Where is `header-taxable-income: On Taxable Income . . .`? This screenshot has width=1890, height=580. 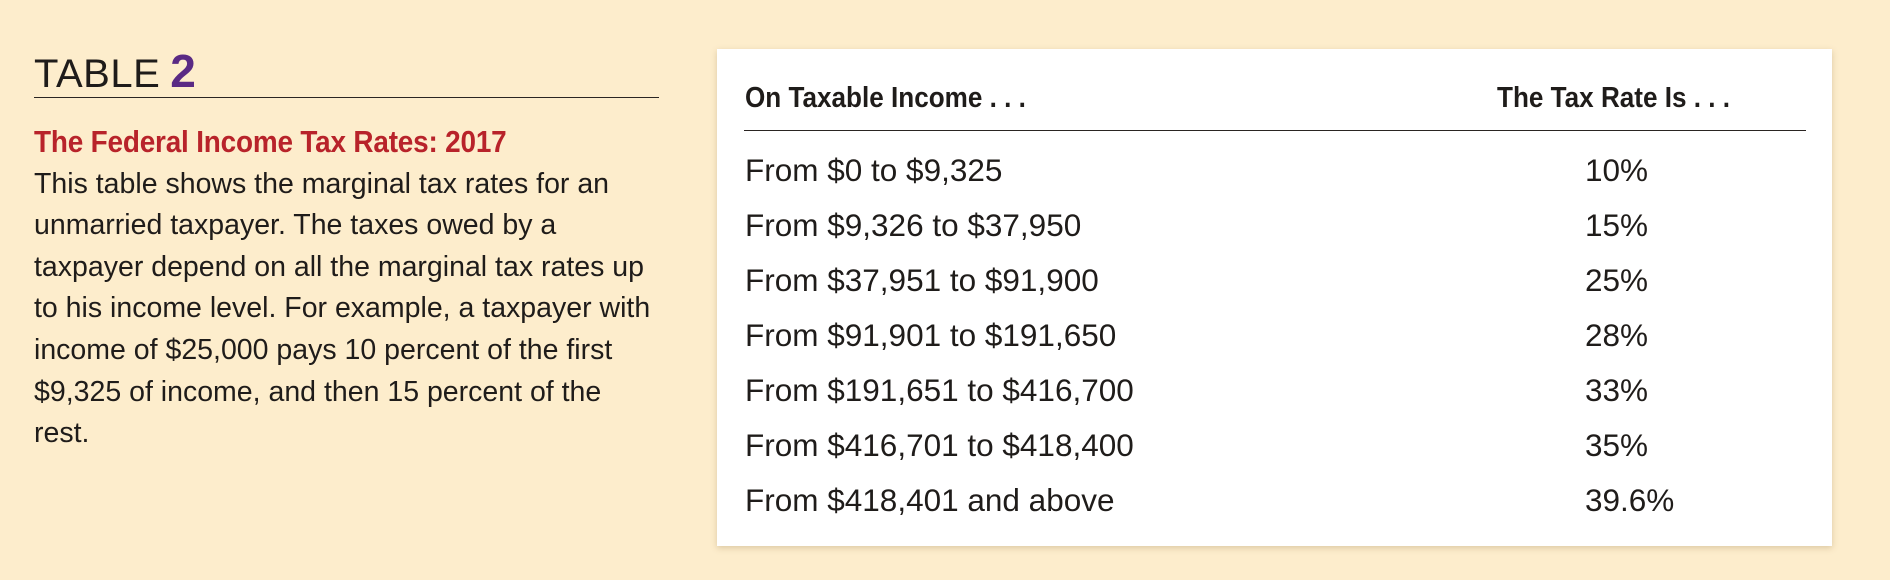
header-taxable-income: On Taxable Income . . . is located at coordinates (885, 98).